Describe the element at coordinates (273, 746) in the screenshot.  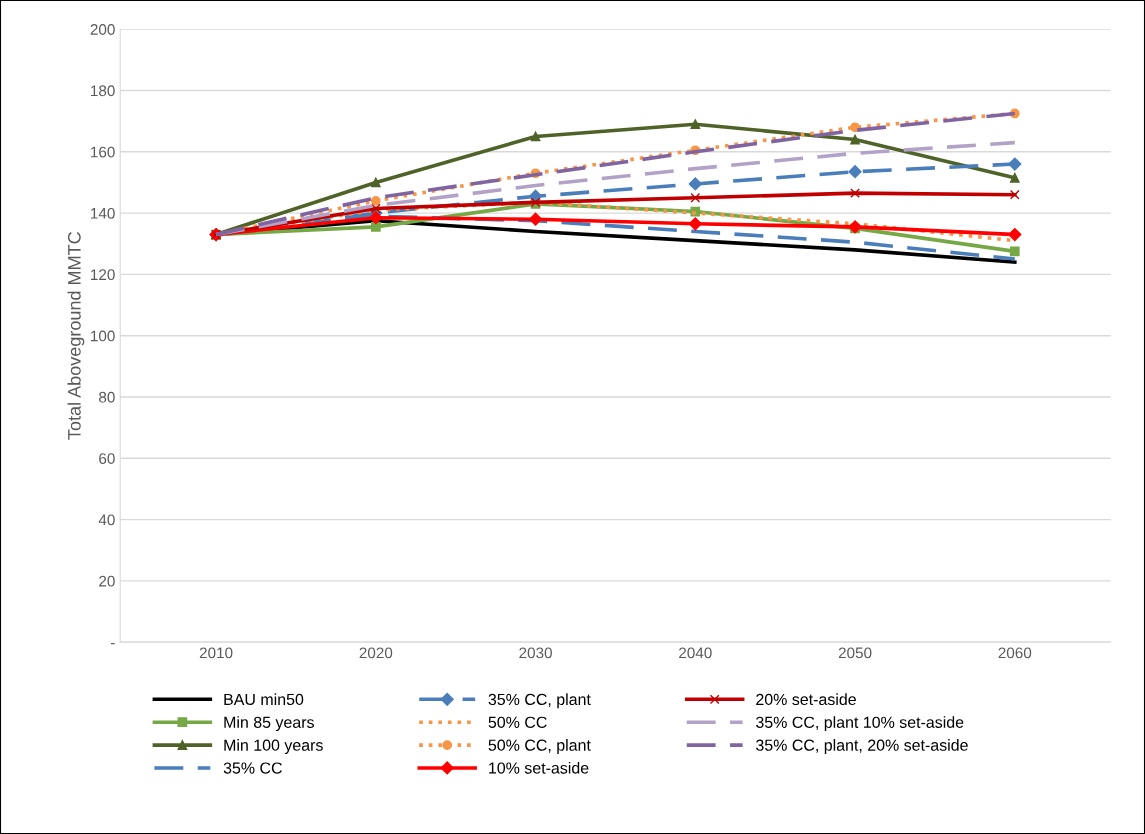
I see `legend-label: Min 100 years` at that location.